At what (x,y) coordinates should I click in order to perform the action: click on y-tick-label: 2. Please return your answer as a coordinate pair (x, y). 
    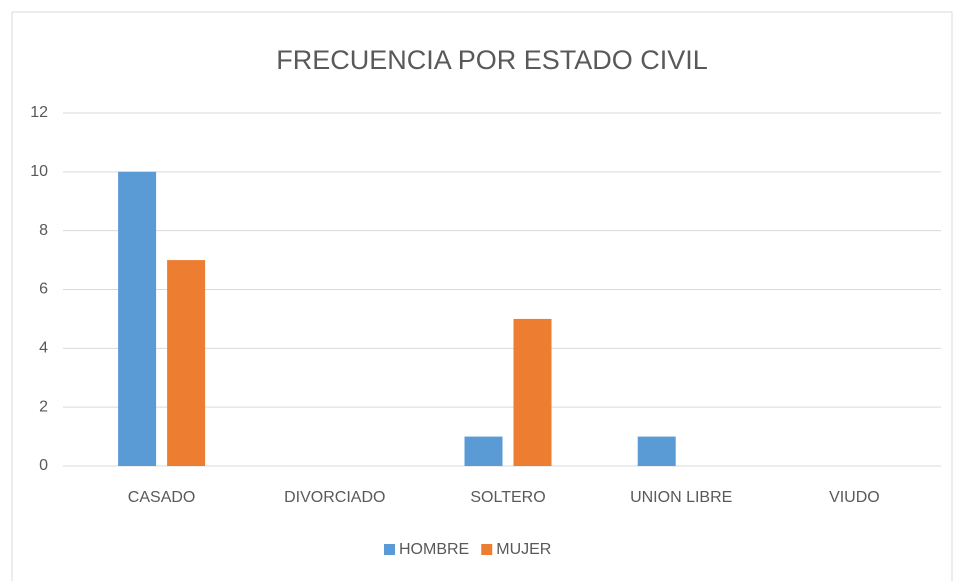
    Looking at the image, I should click on (43, 406).